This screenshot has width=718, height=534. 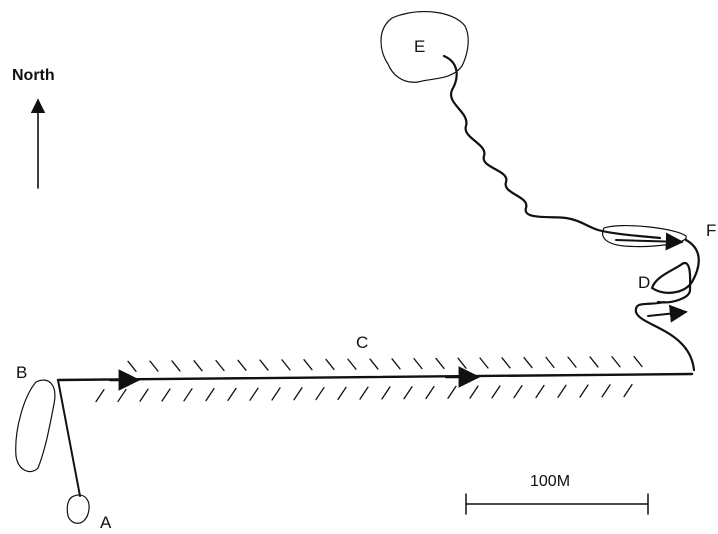 I want to click on label-d: D, so click(x=644, y=282).